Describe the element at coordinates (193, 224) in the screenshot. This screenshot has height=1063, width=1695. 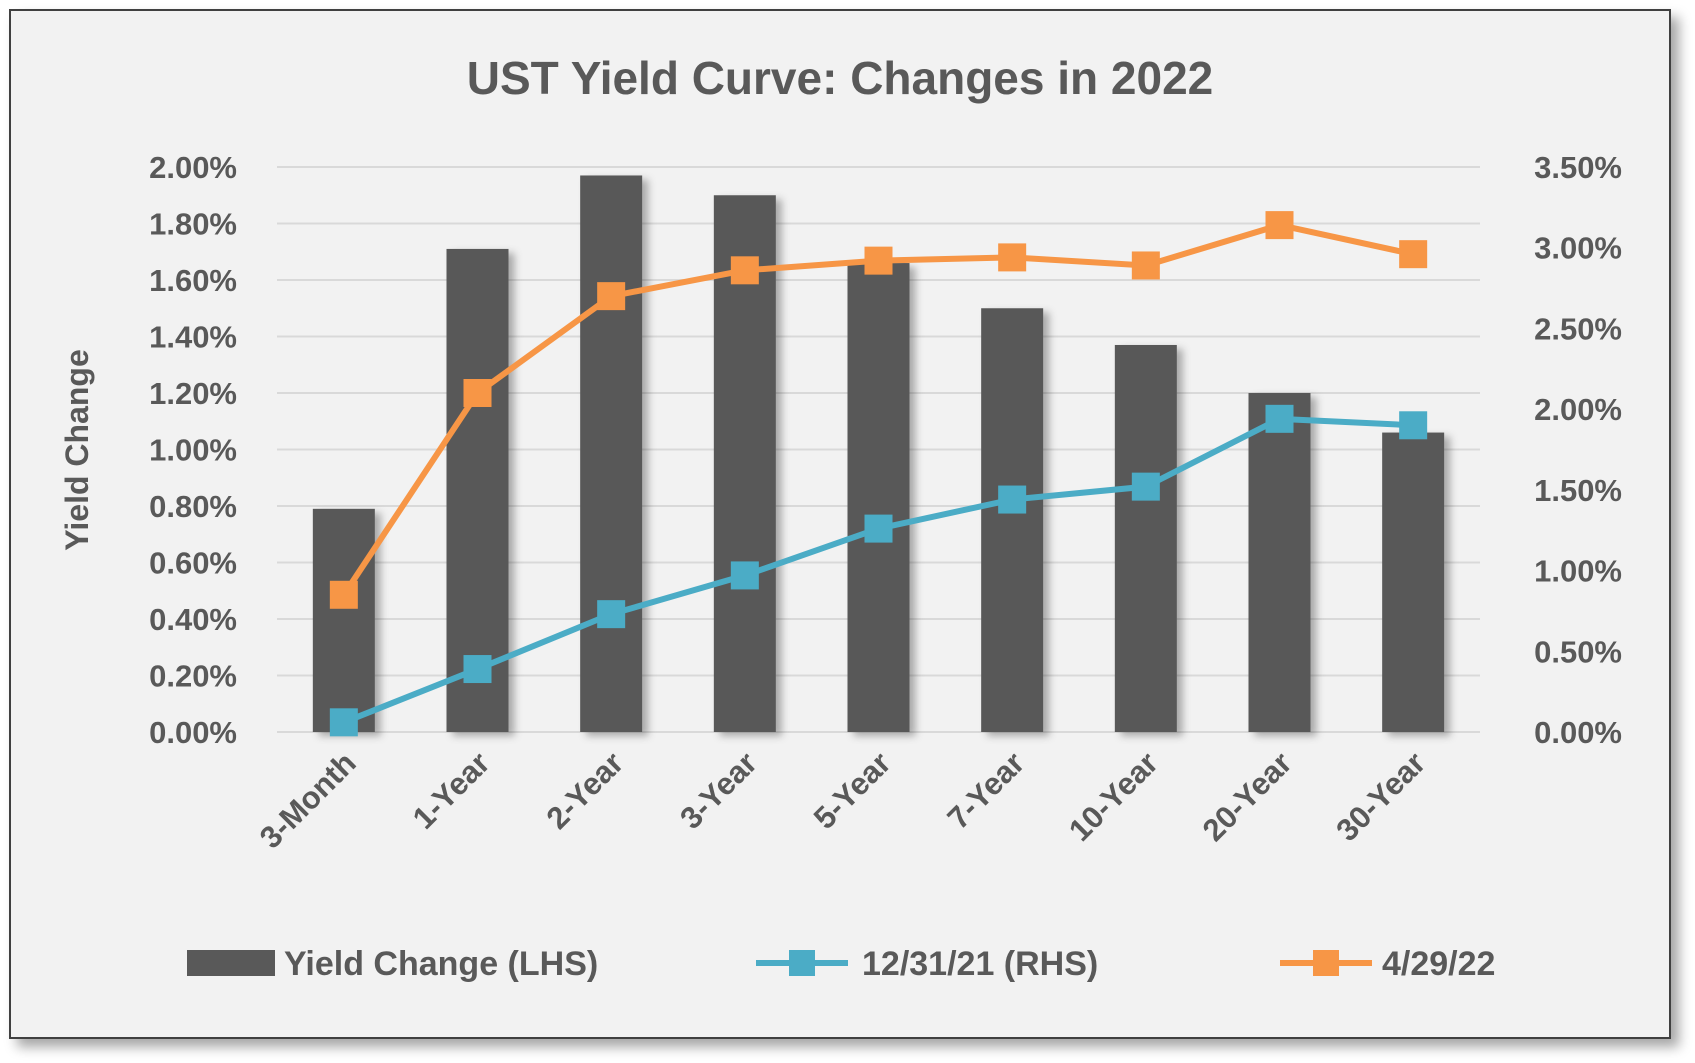
I see `left-tick-label: 1.80%` at that location.